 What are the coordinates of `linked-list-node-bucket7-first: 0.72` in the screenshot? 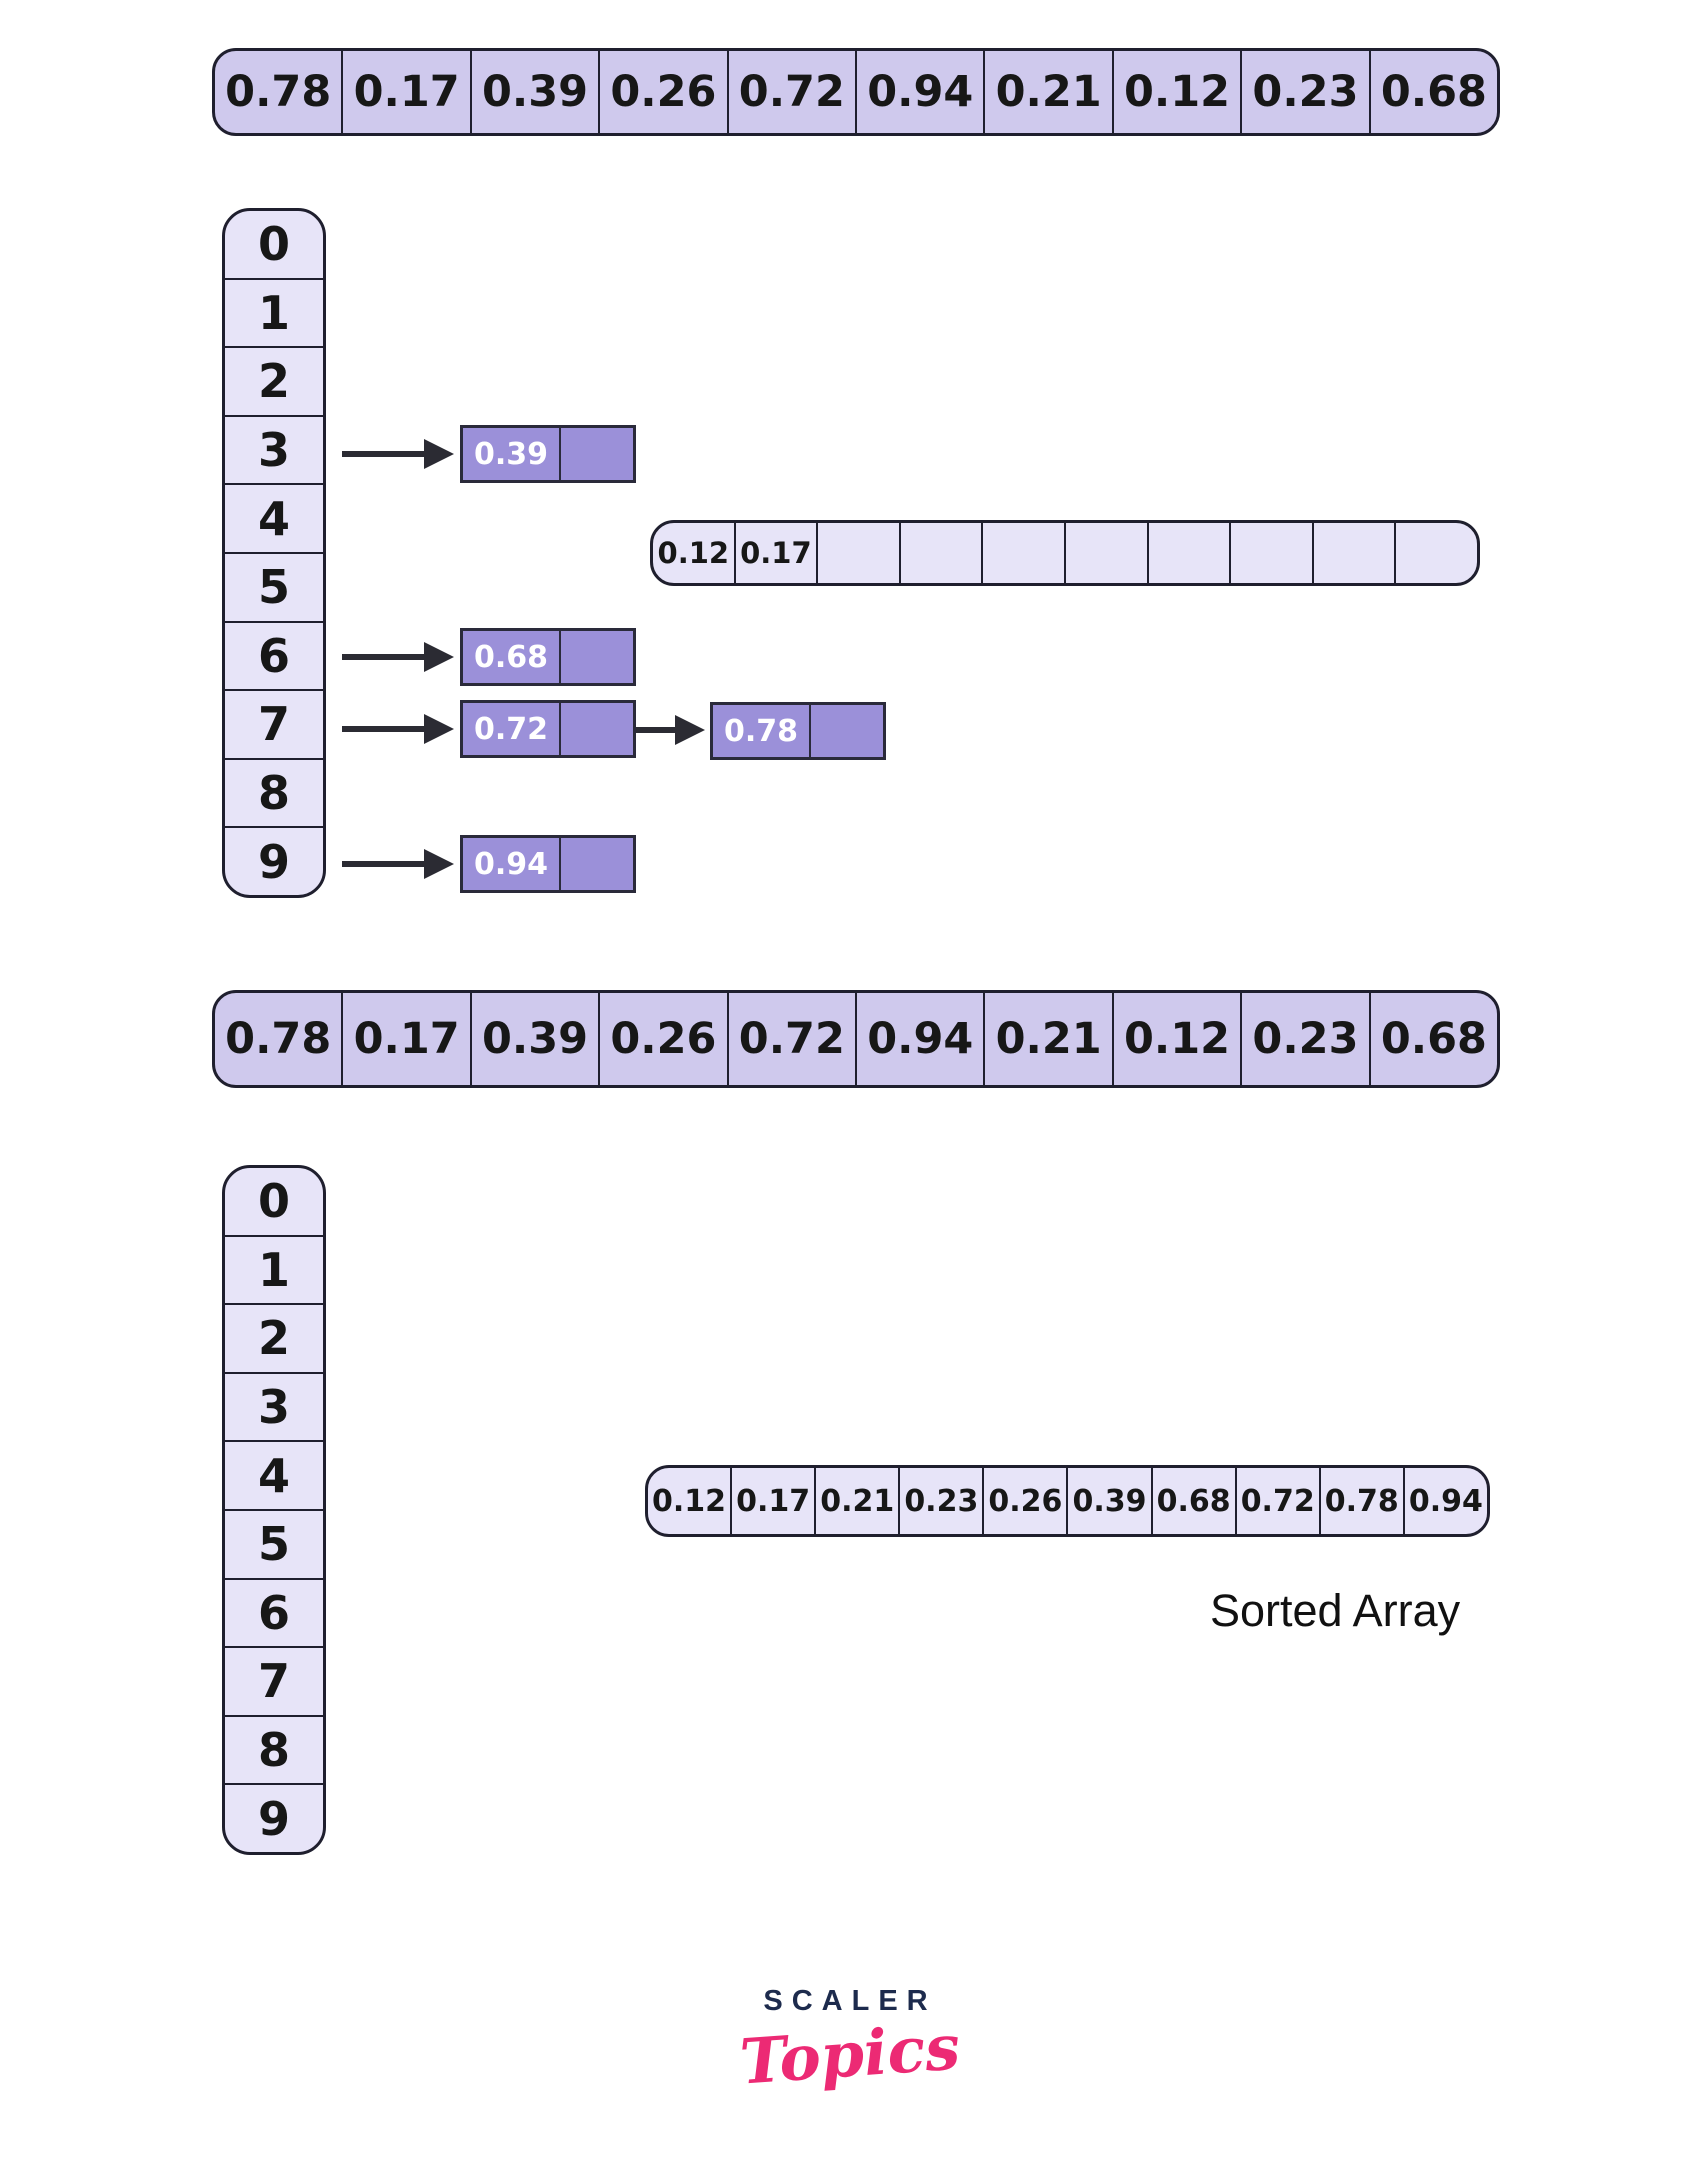 It's located at (548, 729).